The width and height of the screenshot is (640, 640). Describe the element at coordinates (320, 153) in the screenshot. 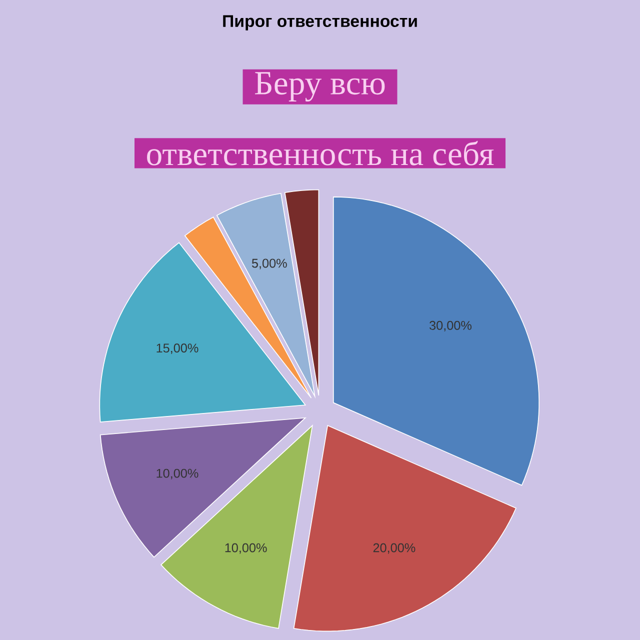

I see `text: ответственность на себя` at that location.